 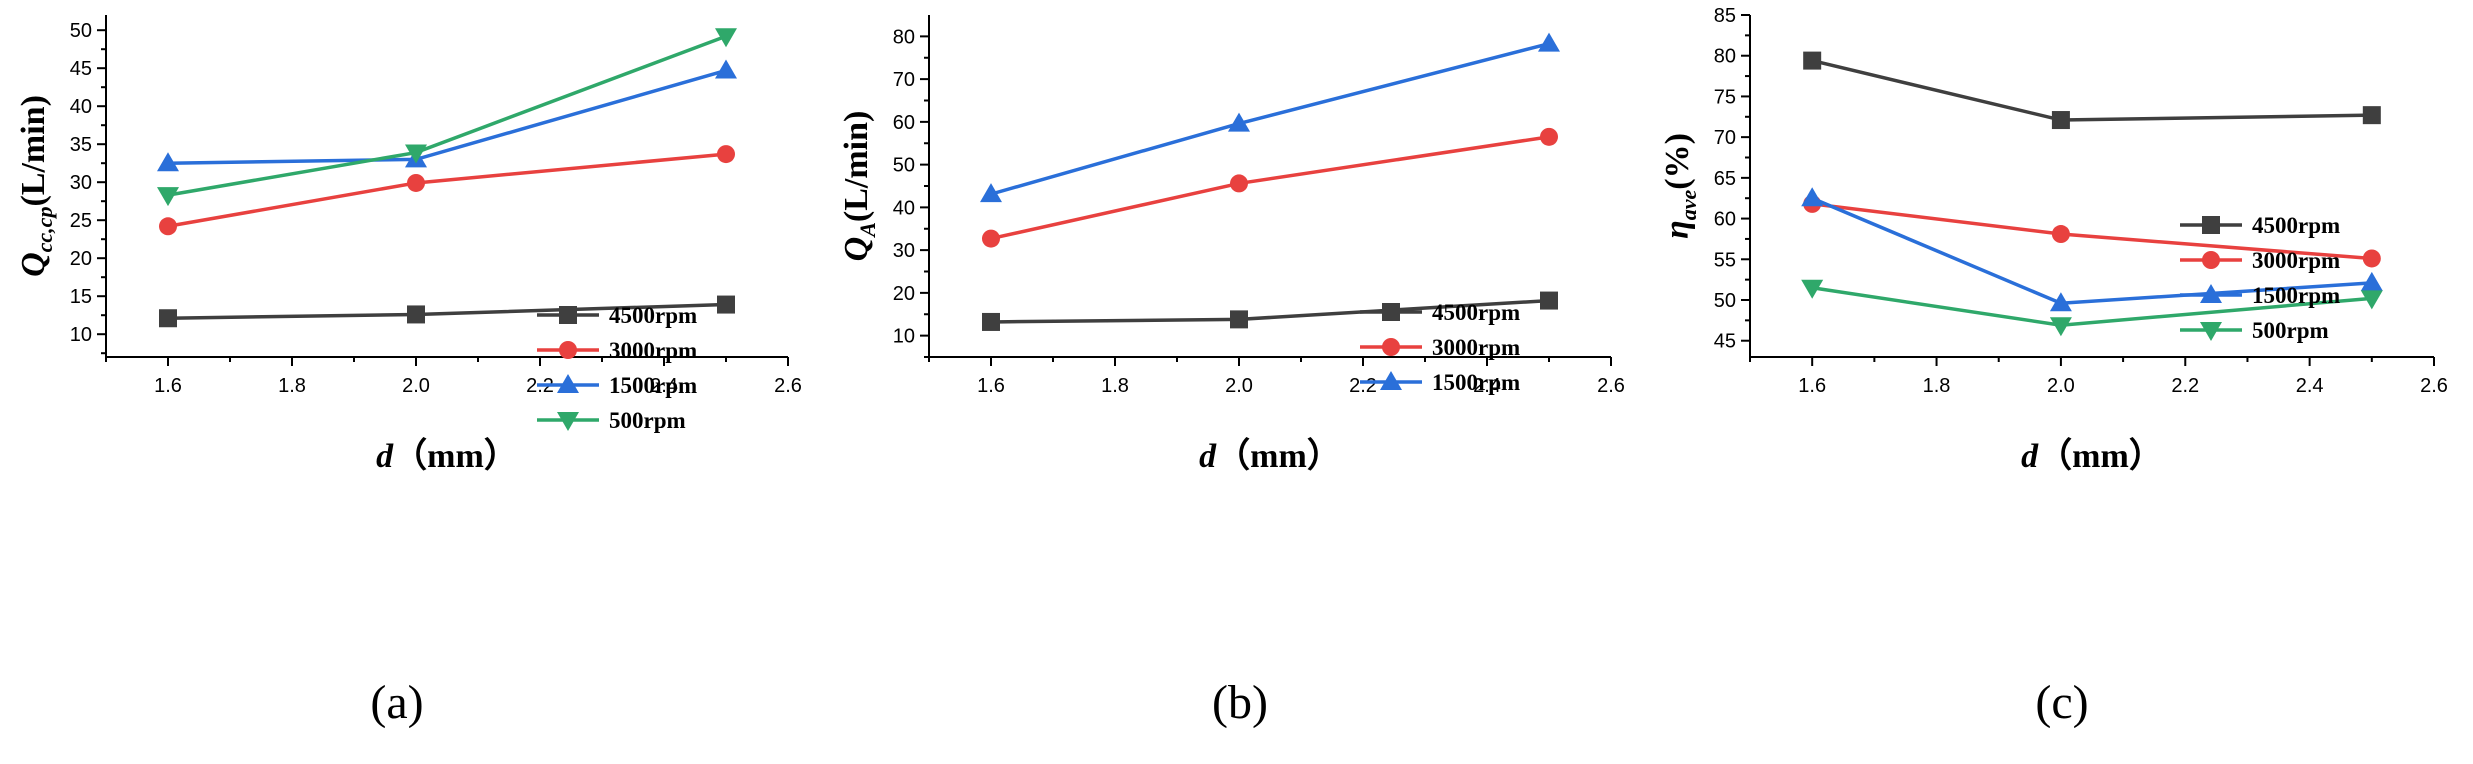 What do you see at coordinates (1688, 204) in the screenshot?
I see `y-axis-subscript: ave` at bounding box center [1688, 204].